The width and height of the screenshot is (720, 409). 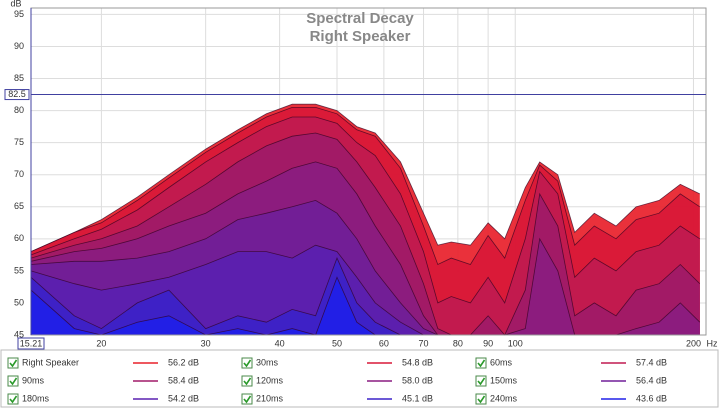 What do you see at coordinates (424, 343) in the screenshot?
I see `x-tick-label: 70` at bounding box center [424, 343].